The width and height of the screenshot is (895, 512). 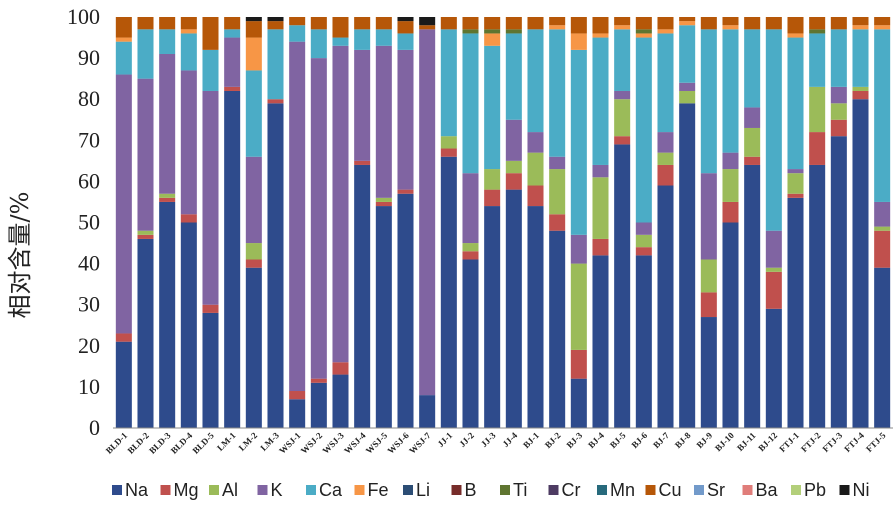 I want to click on bar-segment-JJ-2-Ca, so click(x=470, y=103).